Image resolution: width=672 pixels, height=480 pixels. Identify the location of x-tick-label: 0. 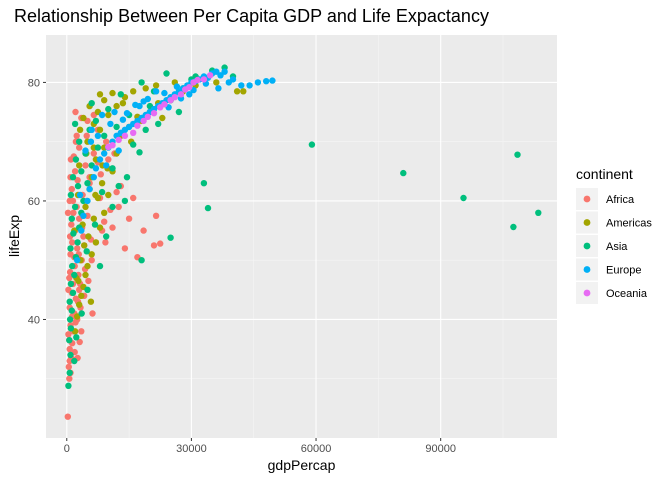
(67, 449).